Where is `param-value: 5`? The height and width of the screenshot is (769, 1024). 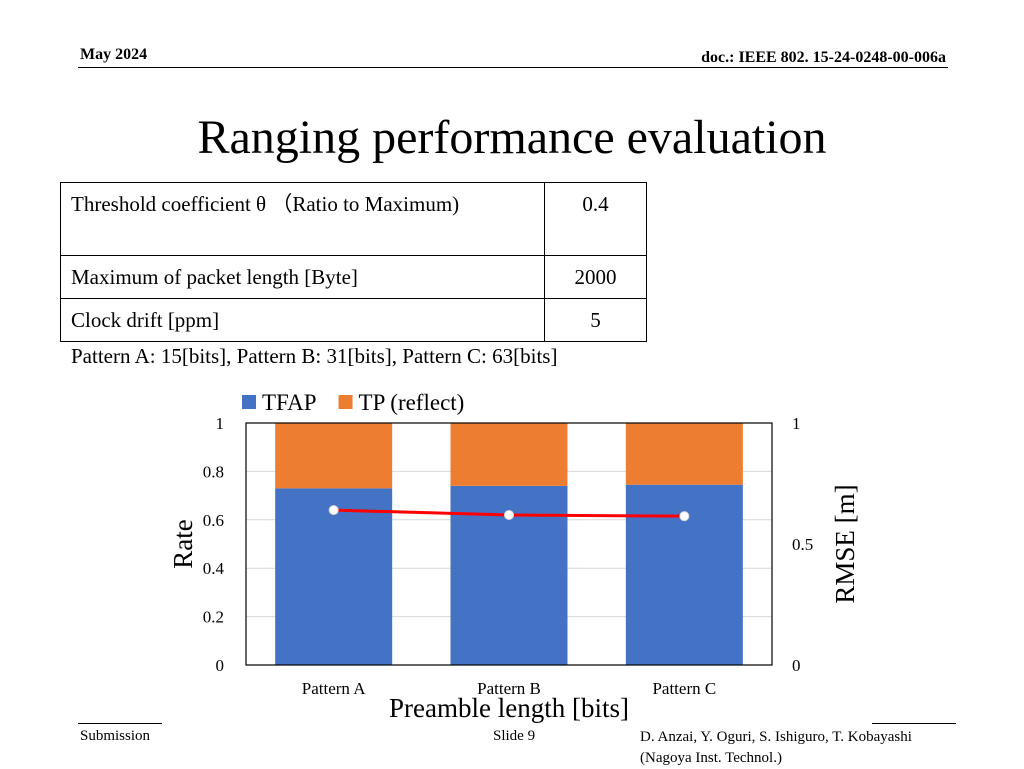 param-value: 5 is located at coordinates (595, 320).